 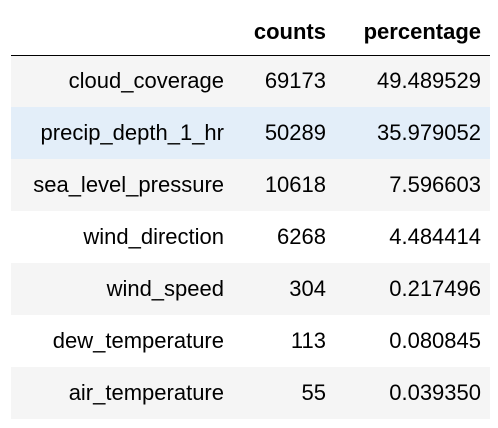 I want to click on table-header: counts percentage, so click(x=250, y=32).